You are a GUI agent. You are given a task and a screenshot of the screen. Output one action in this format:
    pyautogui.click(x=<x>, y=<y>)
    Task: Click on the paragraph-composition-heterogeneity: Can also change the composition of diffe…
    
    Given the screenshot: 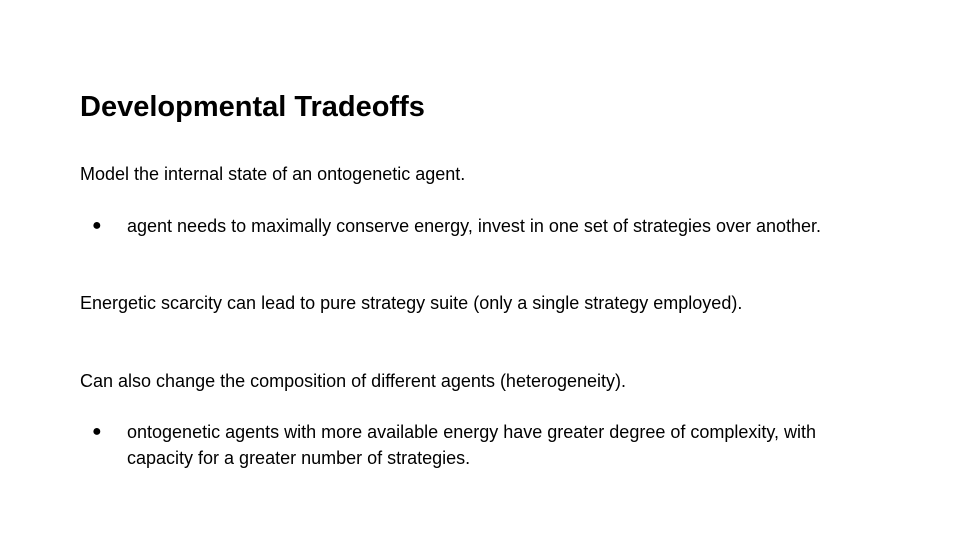 What is the action you would take?
    pyautogui.click(x=353, y=381)
    